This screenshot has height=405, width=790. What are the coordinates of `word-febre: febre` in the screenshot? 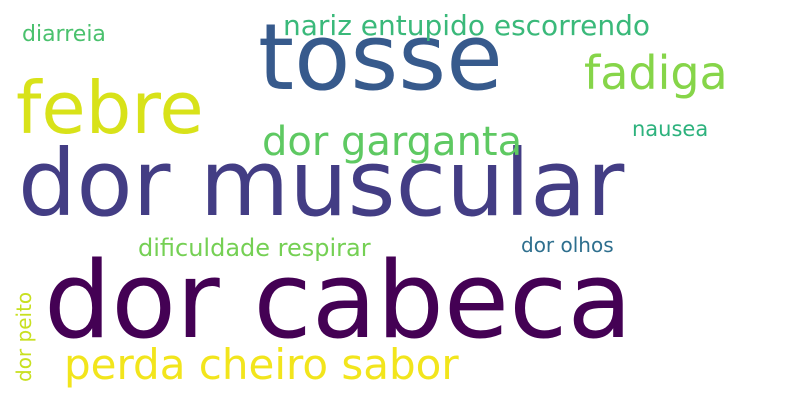 It's located at (110, 108).